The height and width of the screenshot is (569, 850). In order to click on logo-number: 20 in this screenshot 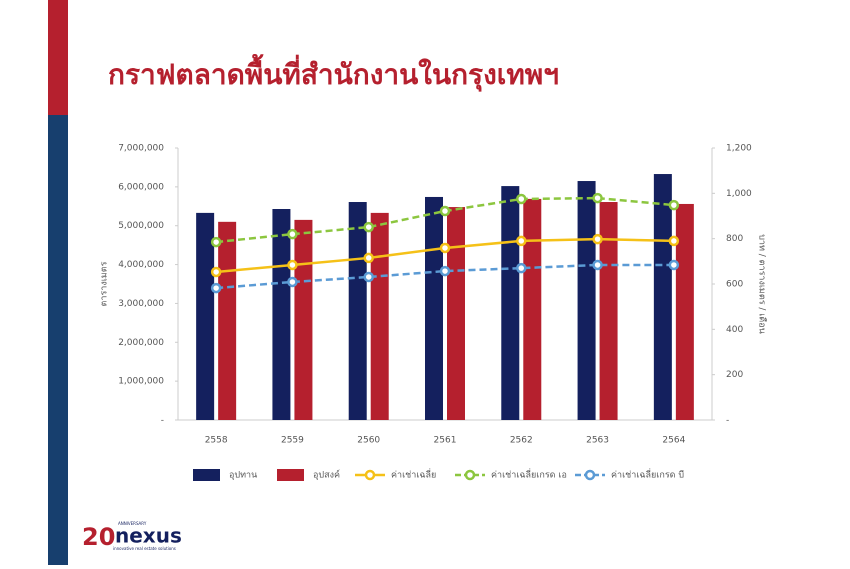, I will do `click(98, 537)`.